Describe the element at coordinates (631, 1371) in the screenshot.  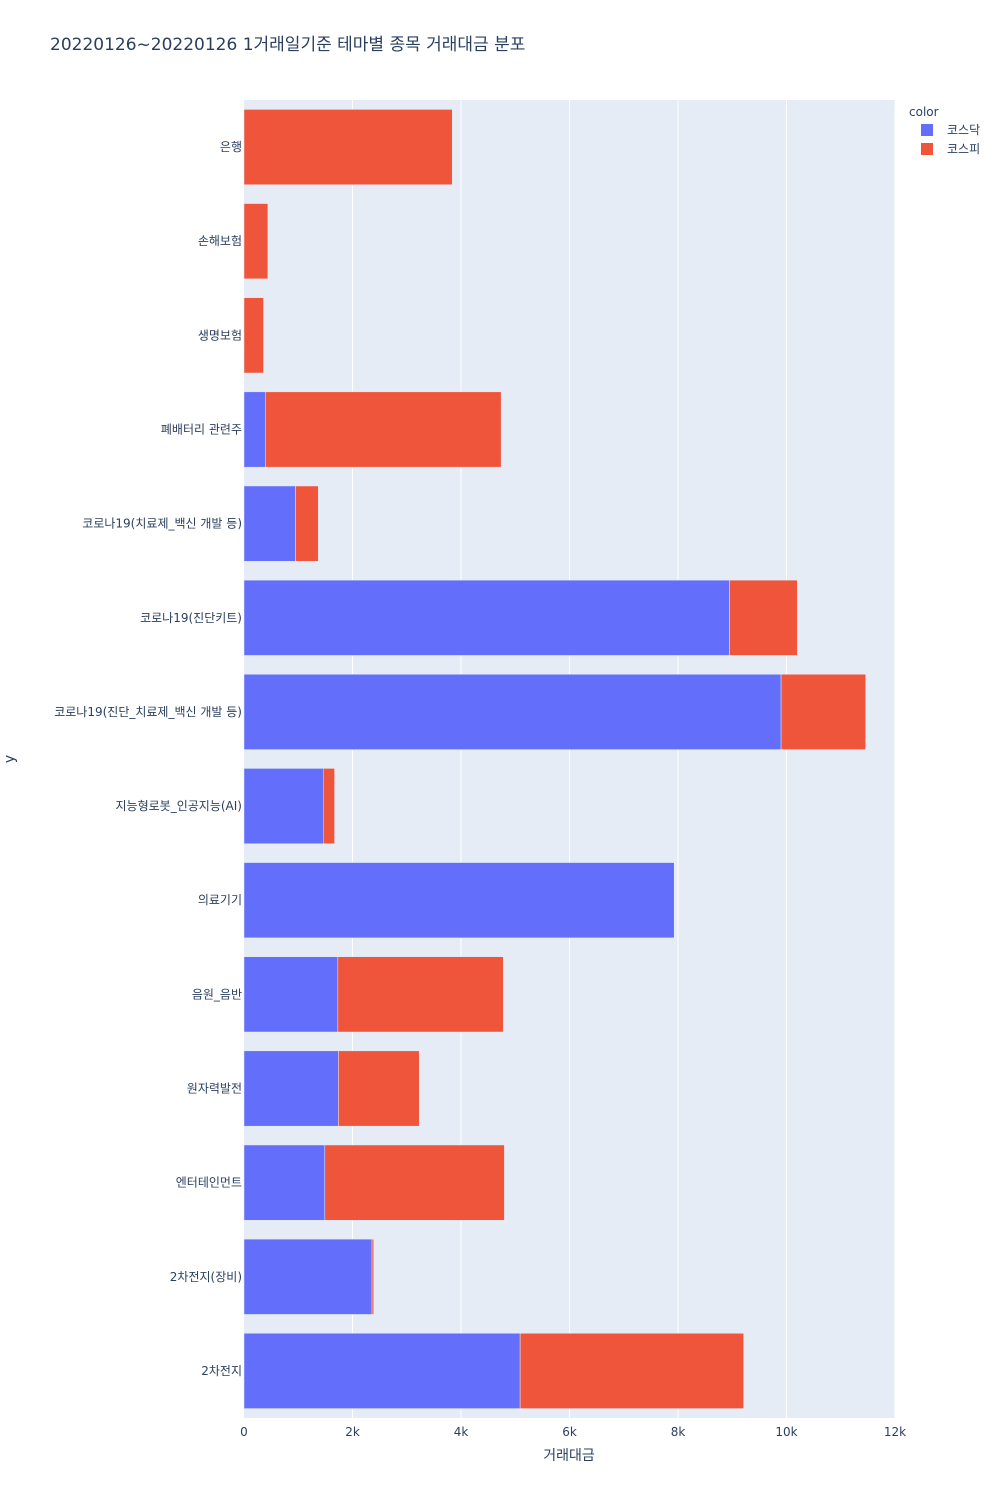
I see `bar-코스피-13` at that location.